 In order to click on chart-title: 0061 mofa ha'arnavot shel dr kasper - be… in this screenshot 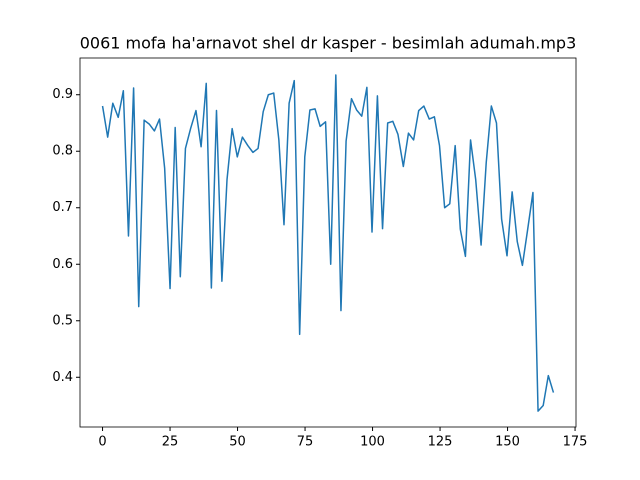, I will do `click(328, 43)`.